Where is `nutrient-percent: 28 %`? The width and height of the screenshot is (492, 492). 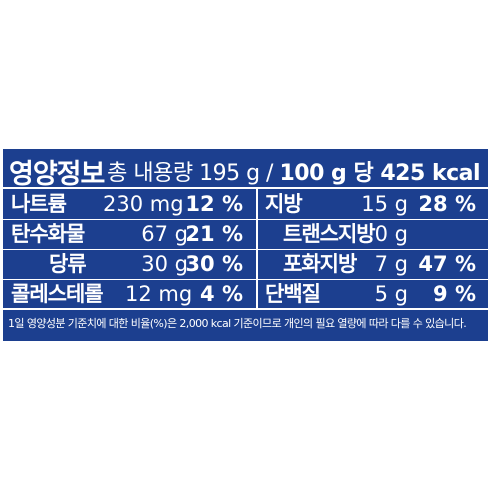
nutrient-percent: 28 % is located at coordinates (447, 204).